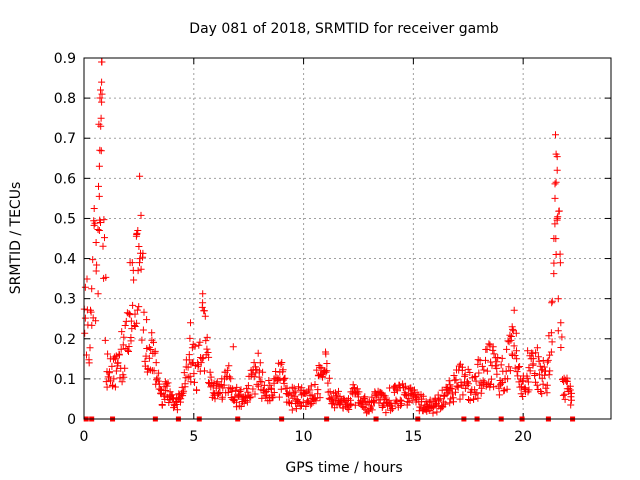 Image resolution: width=640 pixels, height=480 pixels. Describe the element at coordinates (65, 139) in the screenshot. I see `y-tick-label: 0.7` at that location.